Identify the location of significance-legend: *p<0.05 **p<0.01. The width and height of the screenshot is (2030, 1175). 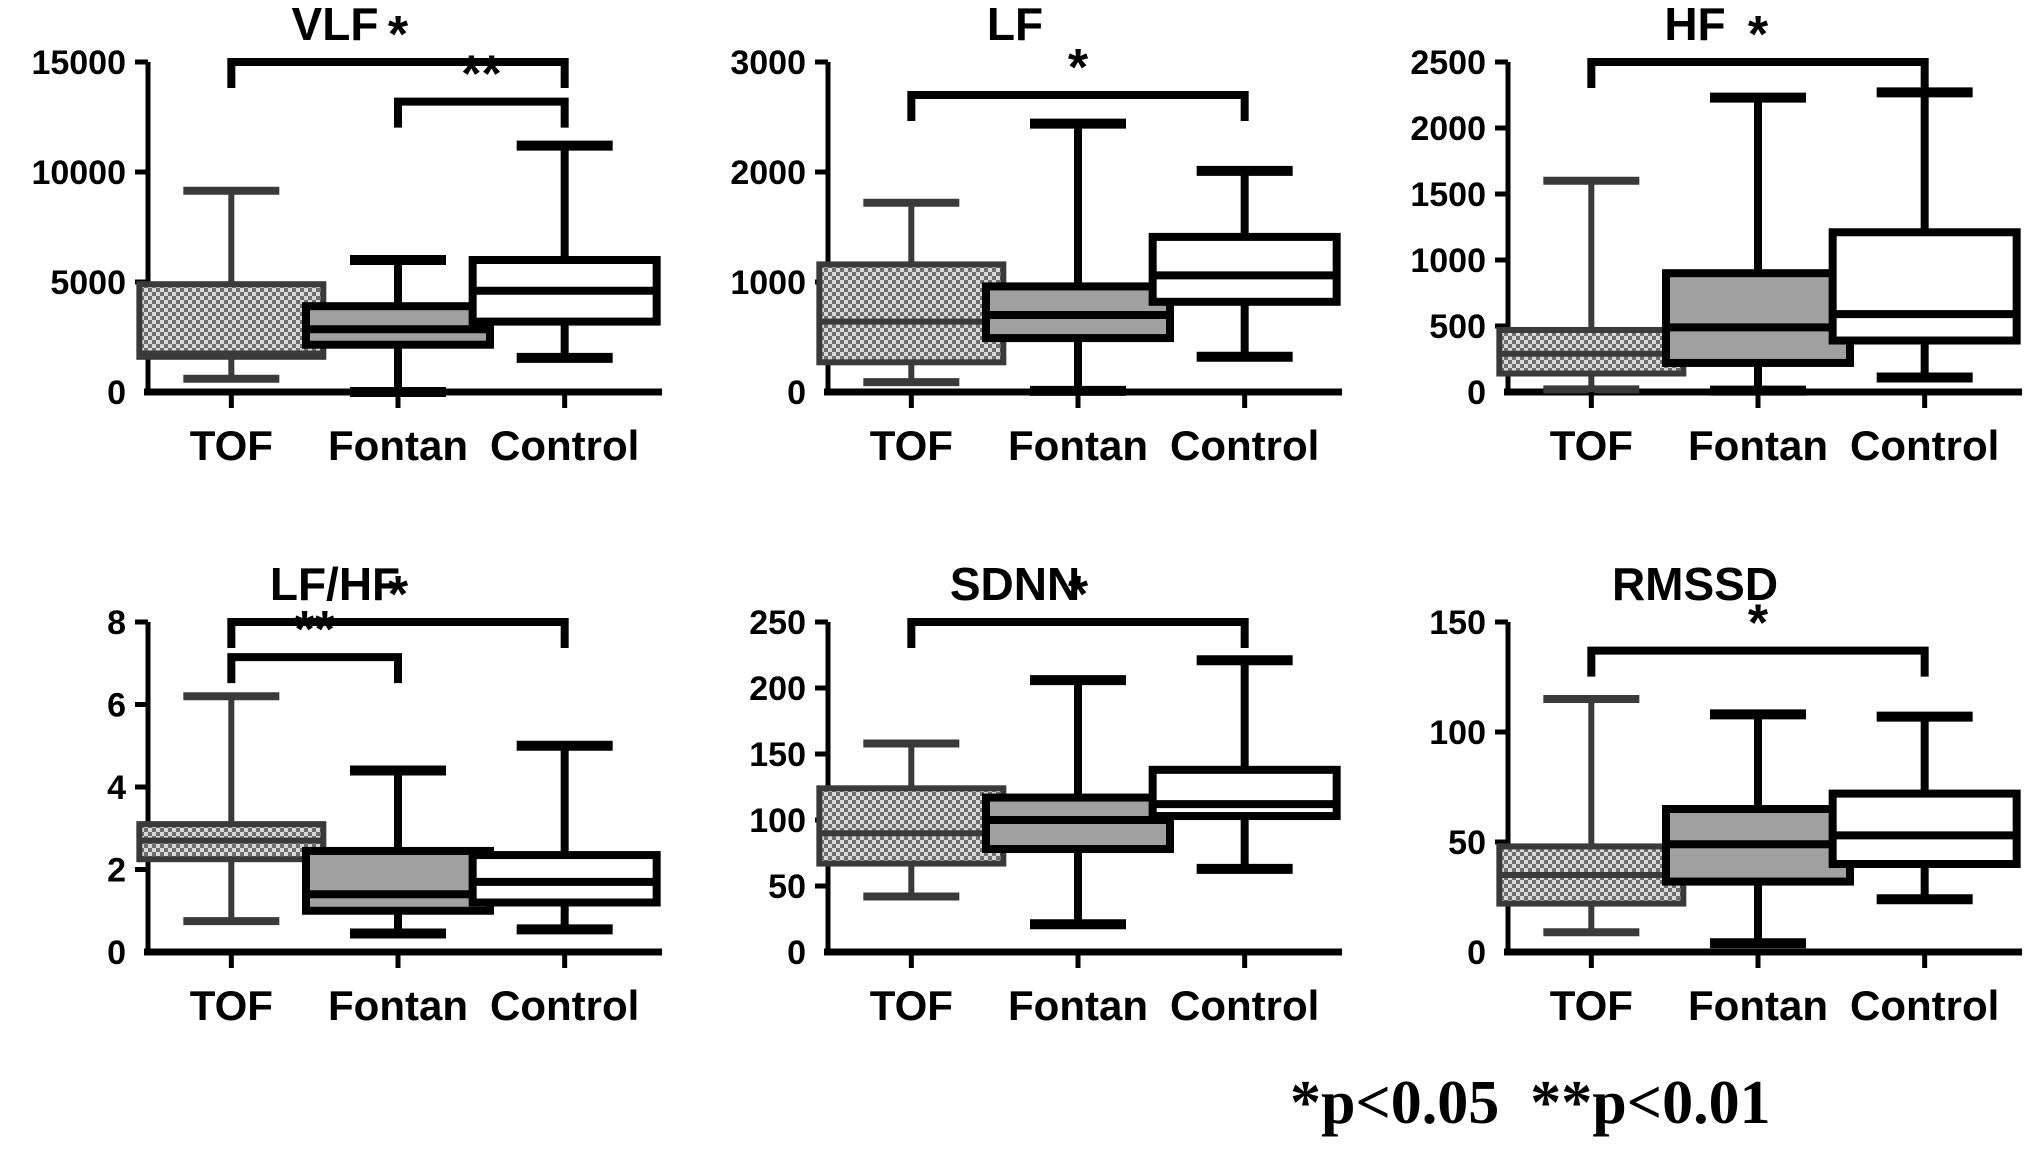
(1530, 1103).